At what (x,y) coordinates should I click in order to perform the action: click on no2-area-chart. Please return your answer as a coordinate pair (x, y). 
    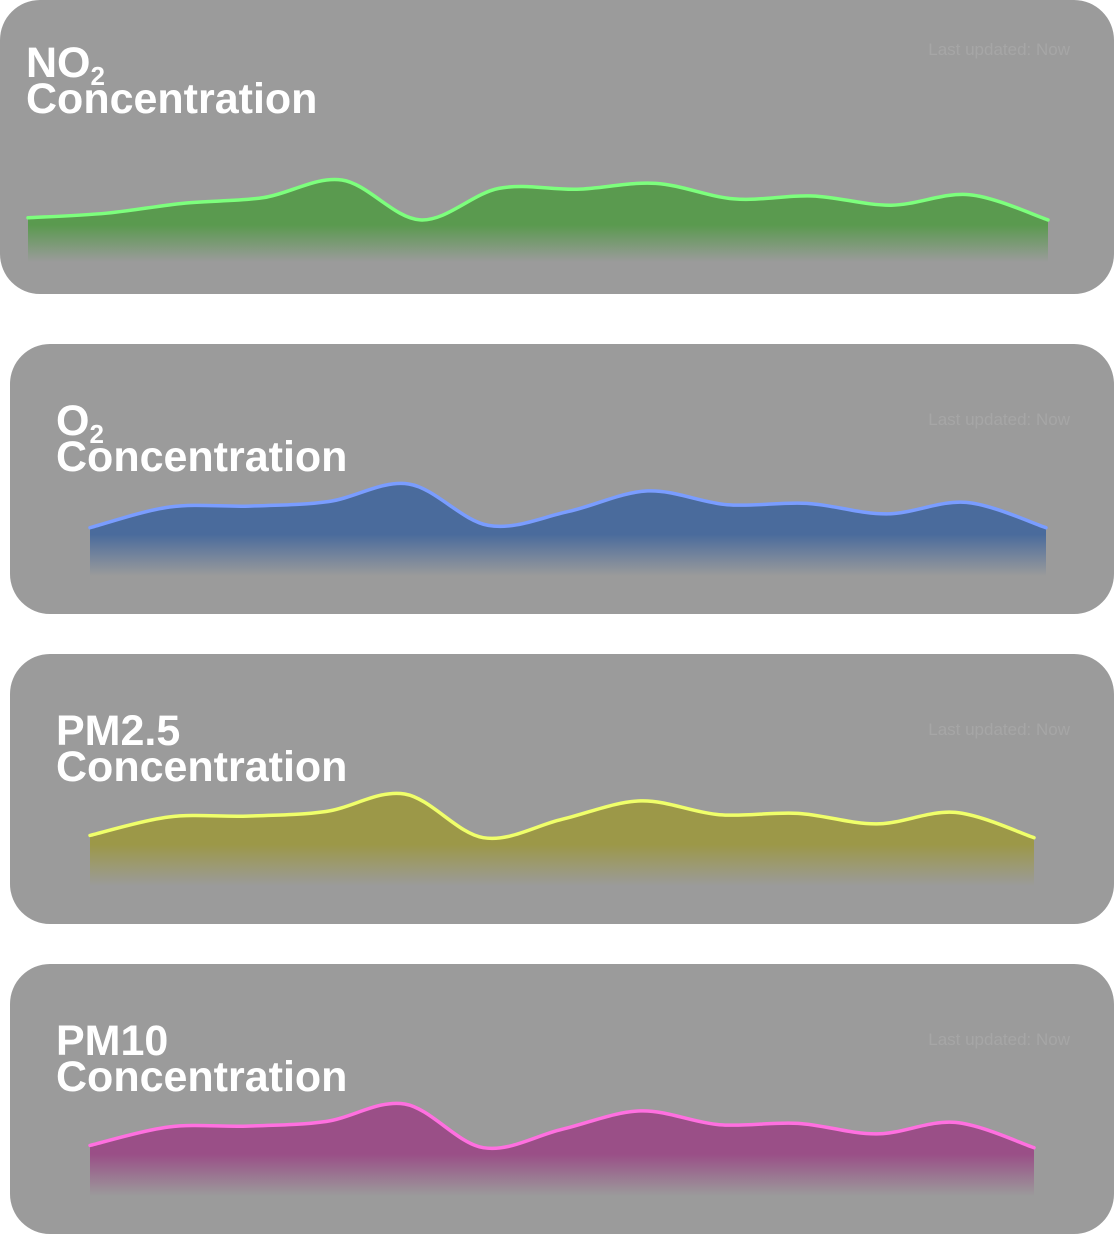
    Looking at the image, I should click on (538, 219).